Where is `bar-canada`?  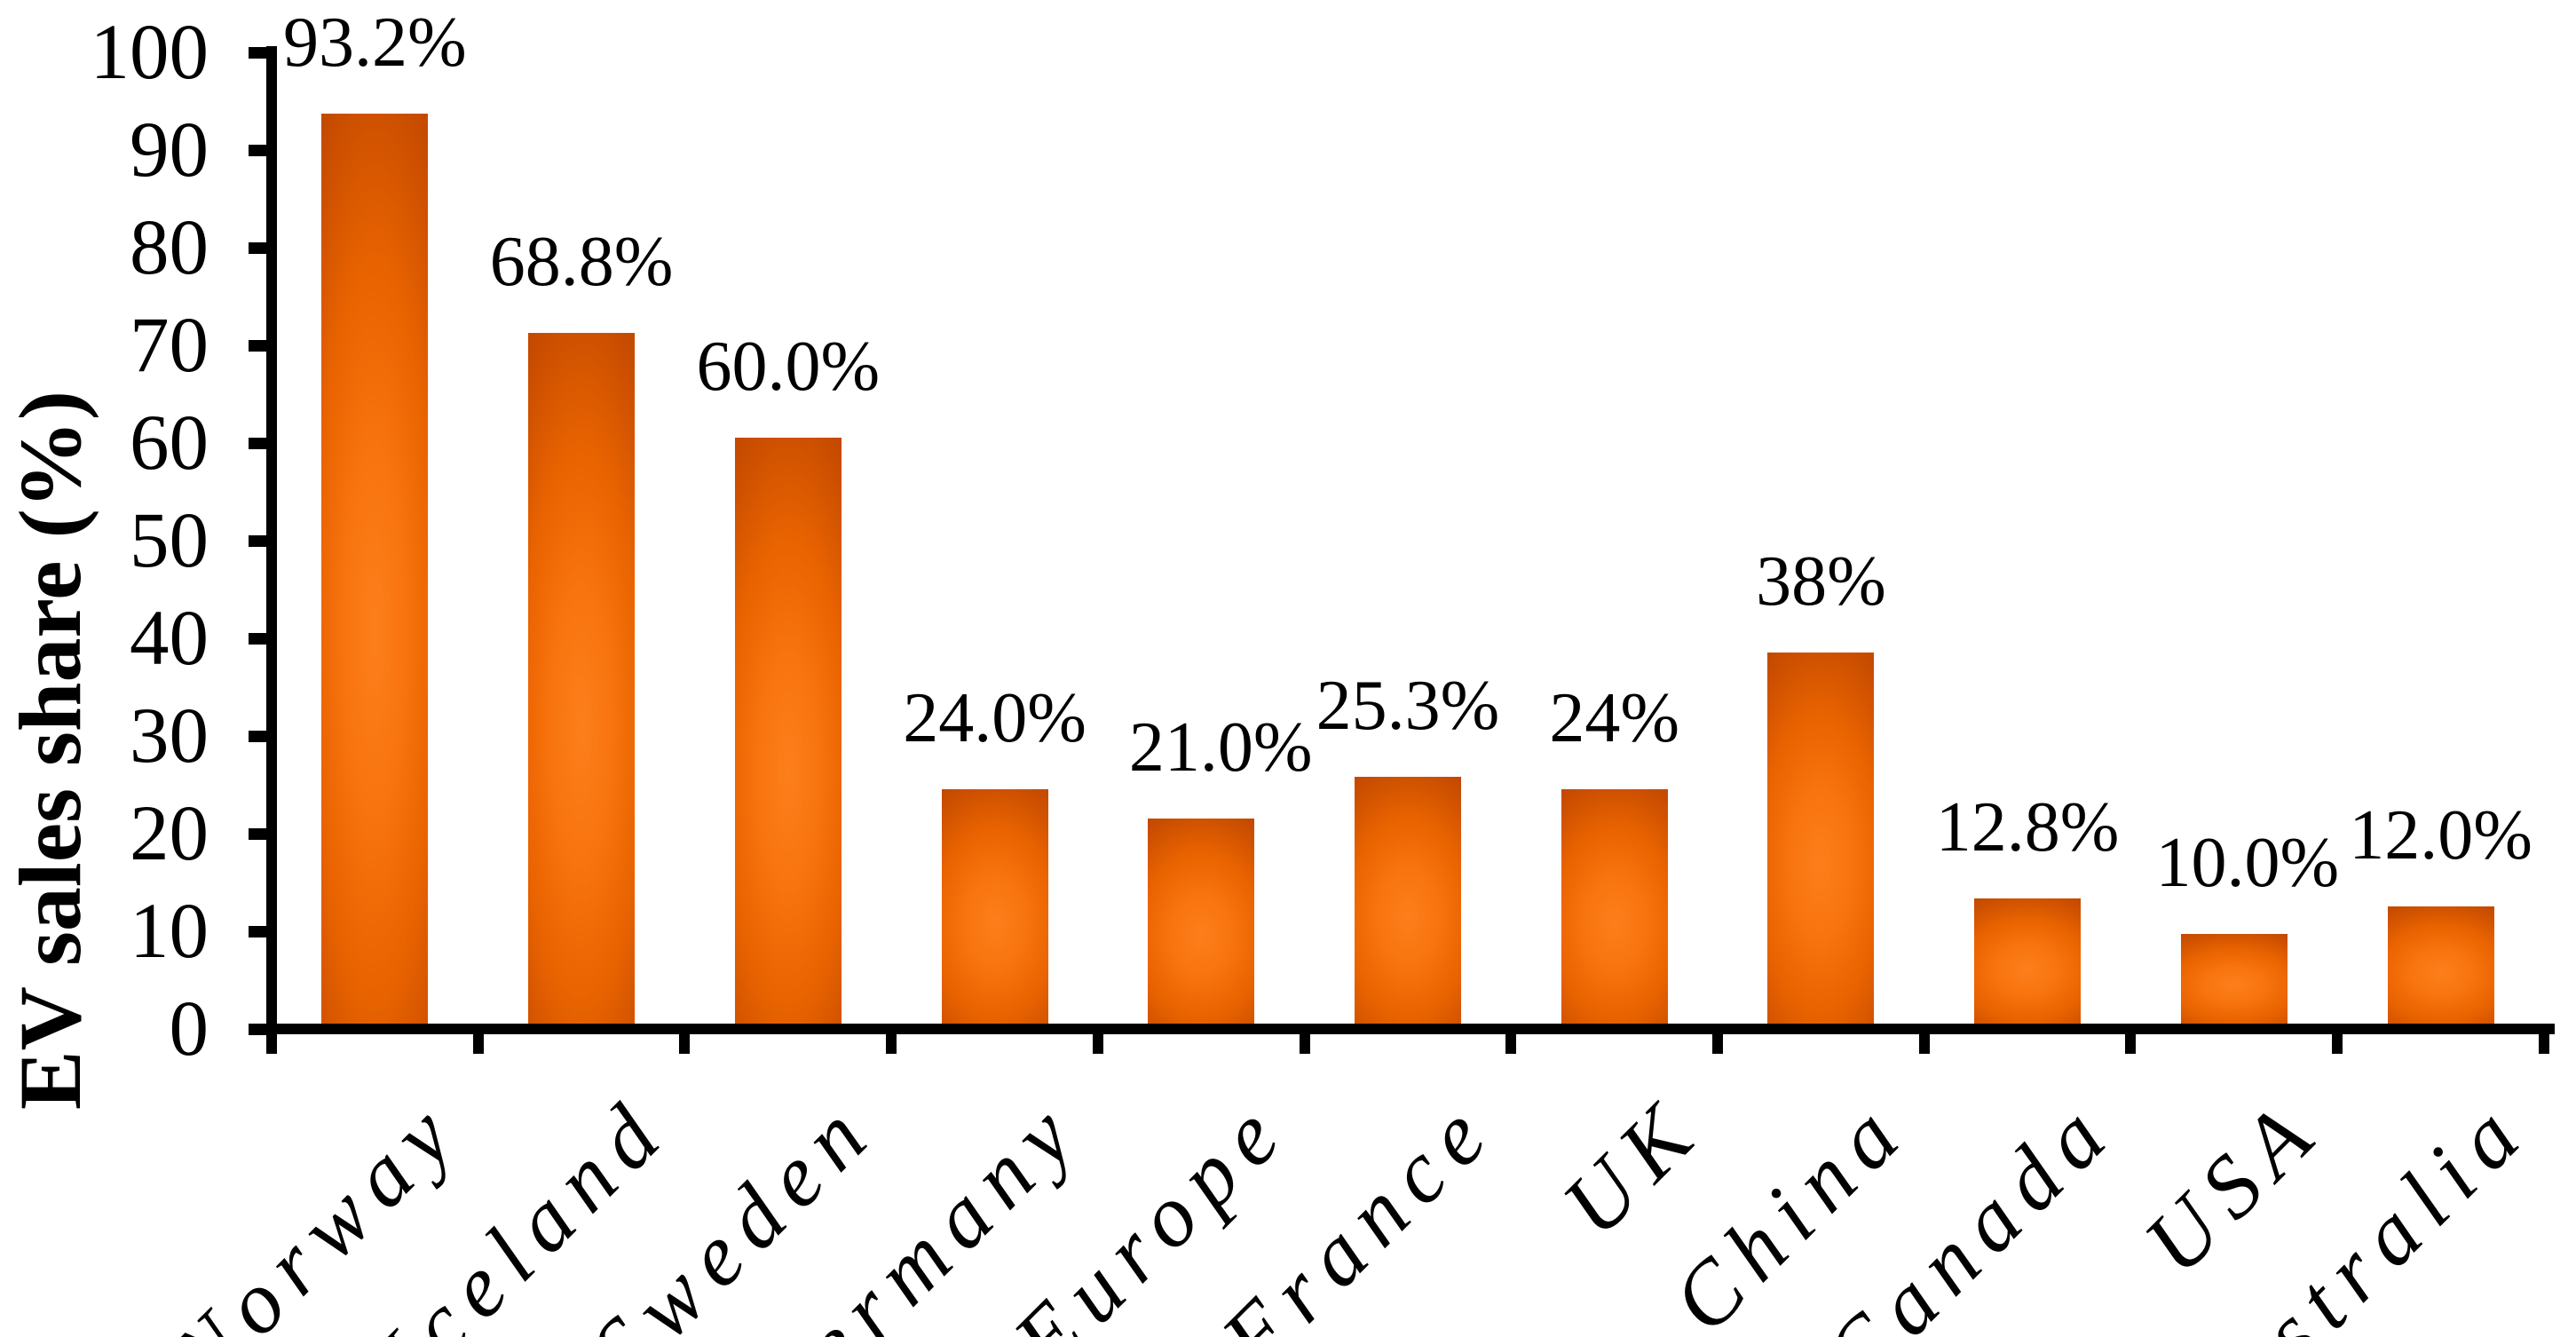
bar-canada is located at coordinates (2028, 961).